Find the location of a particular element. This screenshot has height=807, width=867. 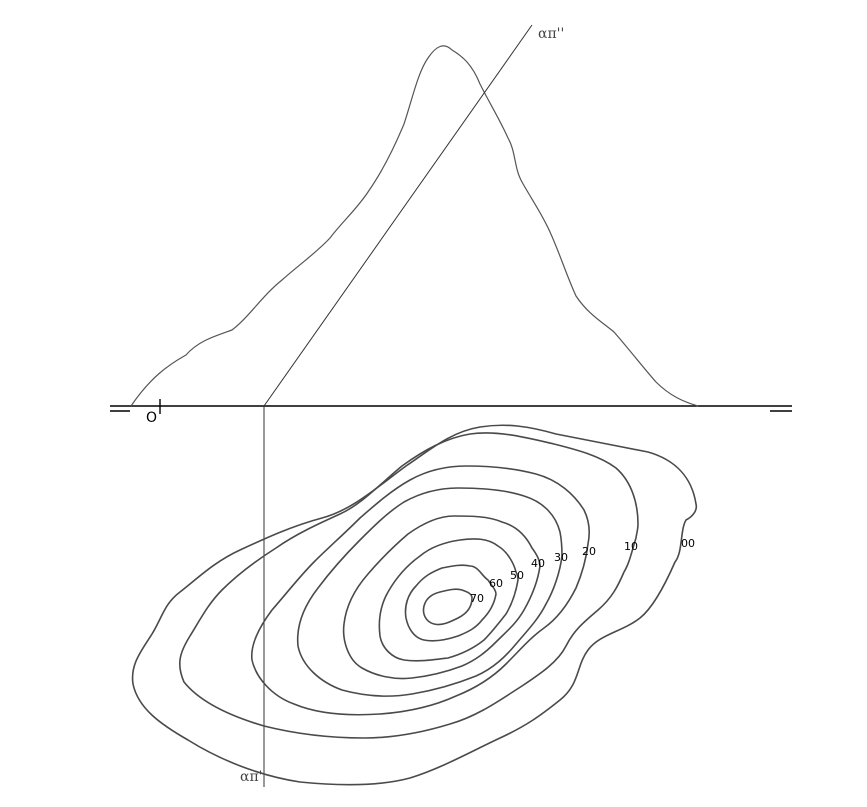

origin-label: O is located at coordinates (151, 418).